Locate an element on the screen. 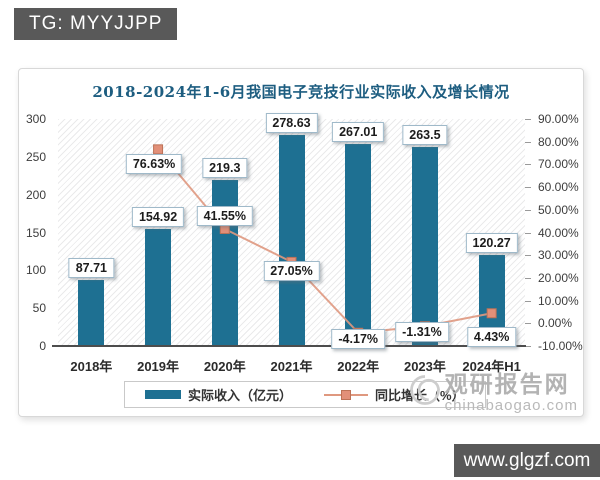 The image size is (600, 480). right-axis-tick-label: 80.00% is located at coordinates (558, 141).